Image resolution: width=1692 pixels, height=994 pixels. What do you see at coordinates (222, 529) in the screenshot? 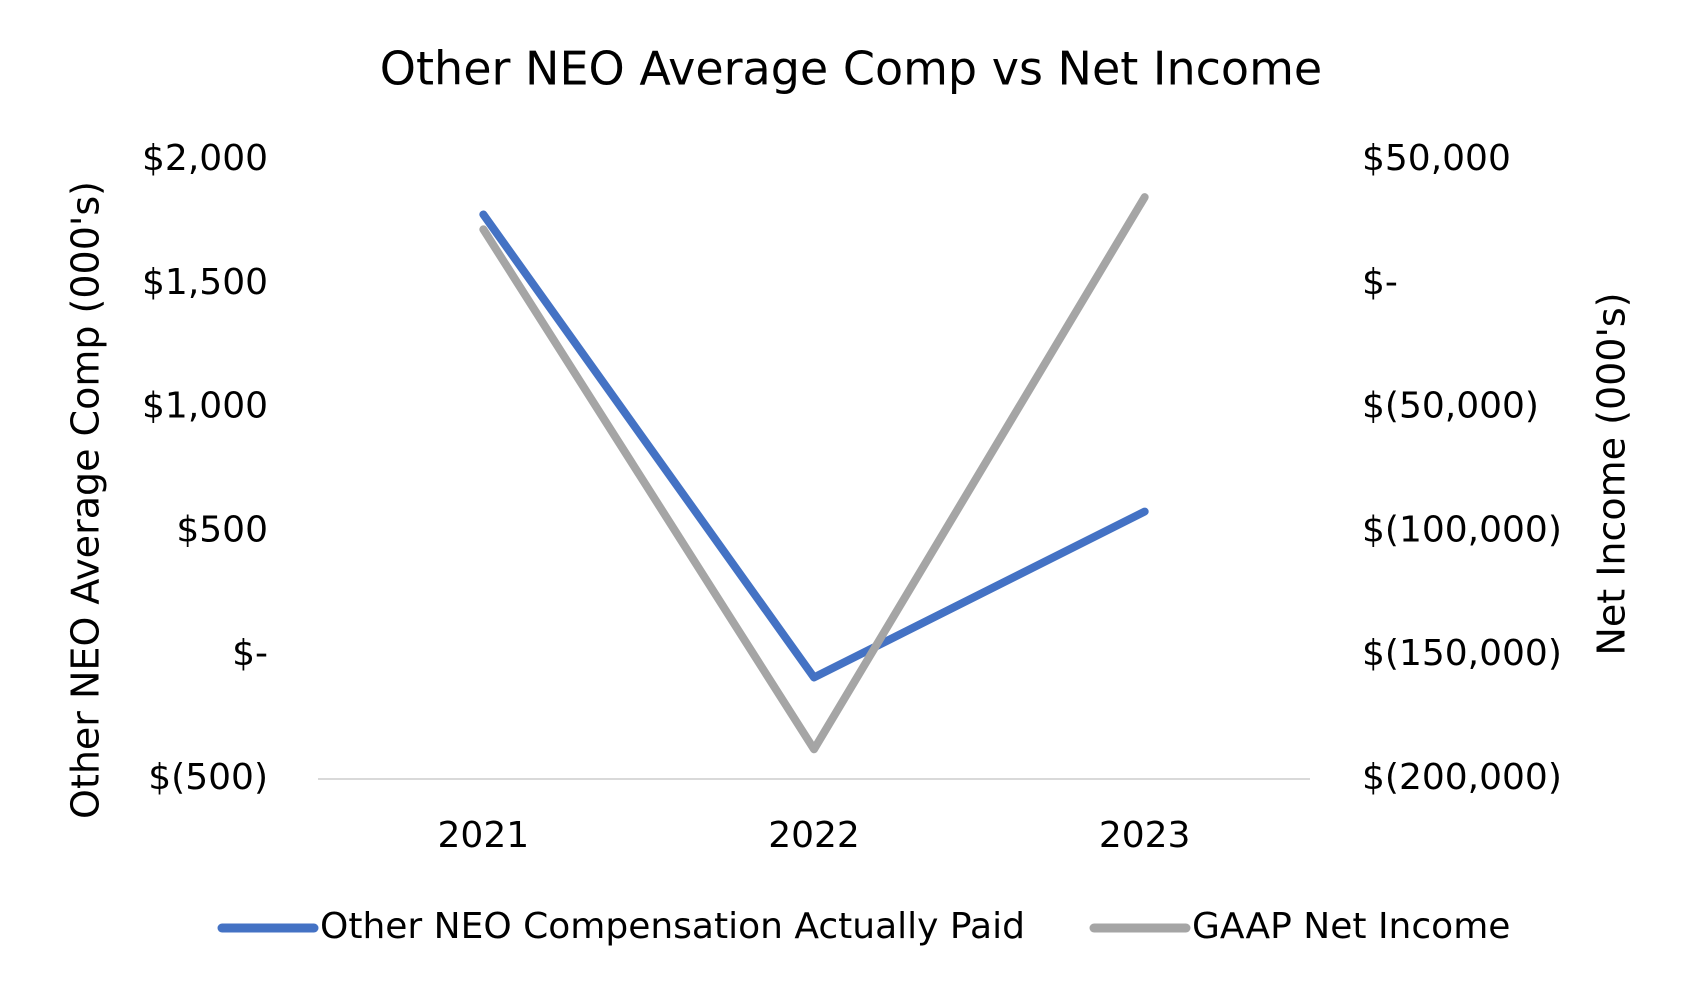
I see `y-tick-label: $500` at bounding box center [222, 529].